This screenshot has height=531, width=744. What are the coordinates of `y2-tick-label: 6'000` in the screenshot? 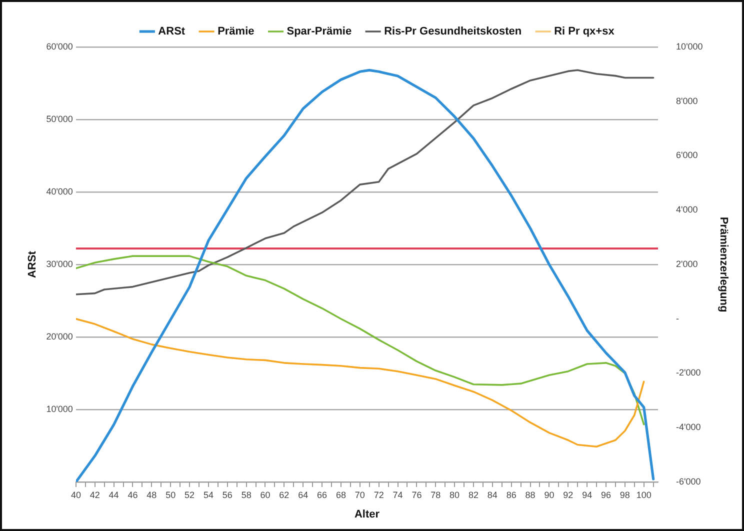 It's located at (687, 155).